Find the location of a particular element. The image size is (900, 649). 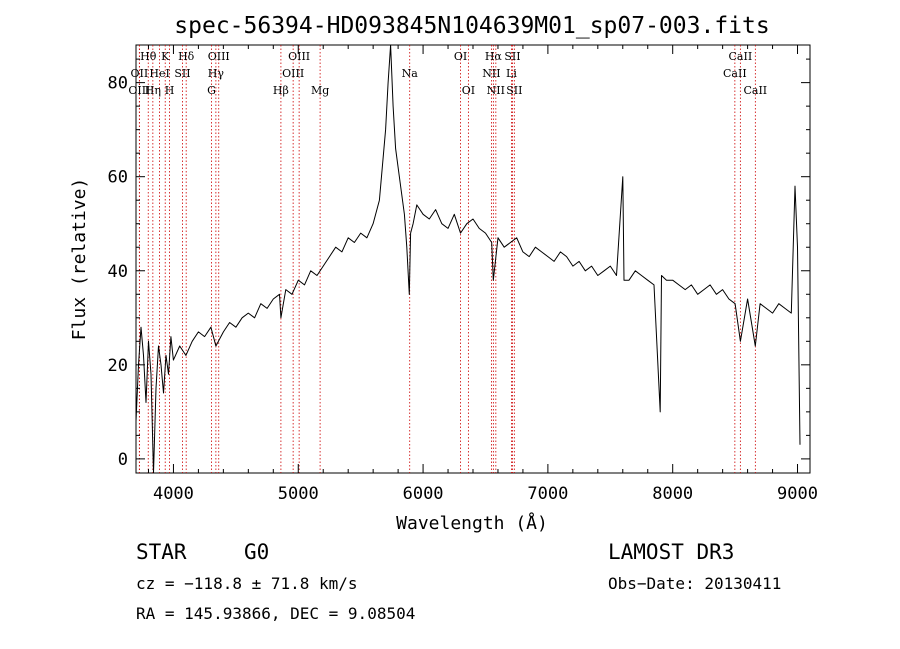

line-label-26: CaII is located at coordinates (741, 56).